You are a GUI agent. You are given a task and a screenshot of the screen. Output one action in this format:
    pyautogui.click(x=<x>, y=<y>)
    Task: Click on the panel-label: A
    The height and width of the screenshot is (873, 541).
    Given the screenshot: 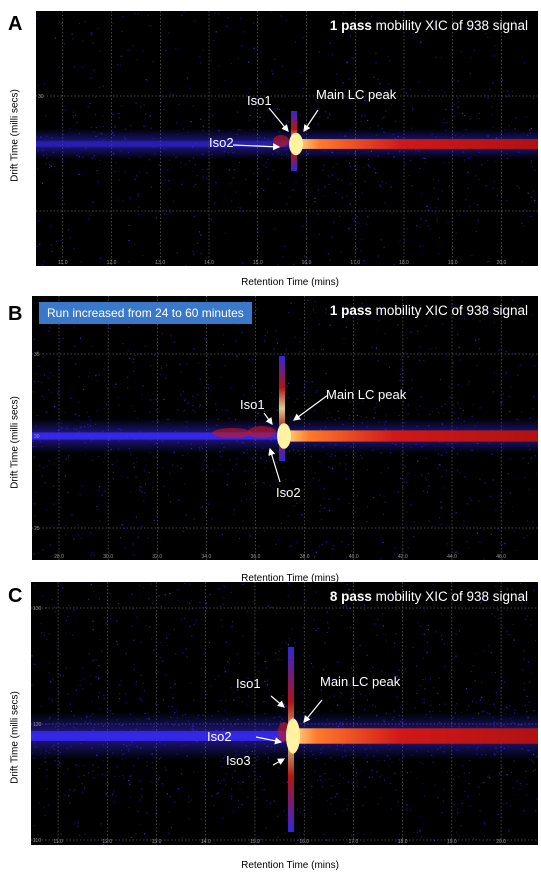 What is the action you would take?
    pyautogui.click(x=15, y=24)
    